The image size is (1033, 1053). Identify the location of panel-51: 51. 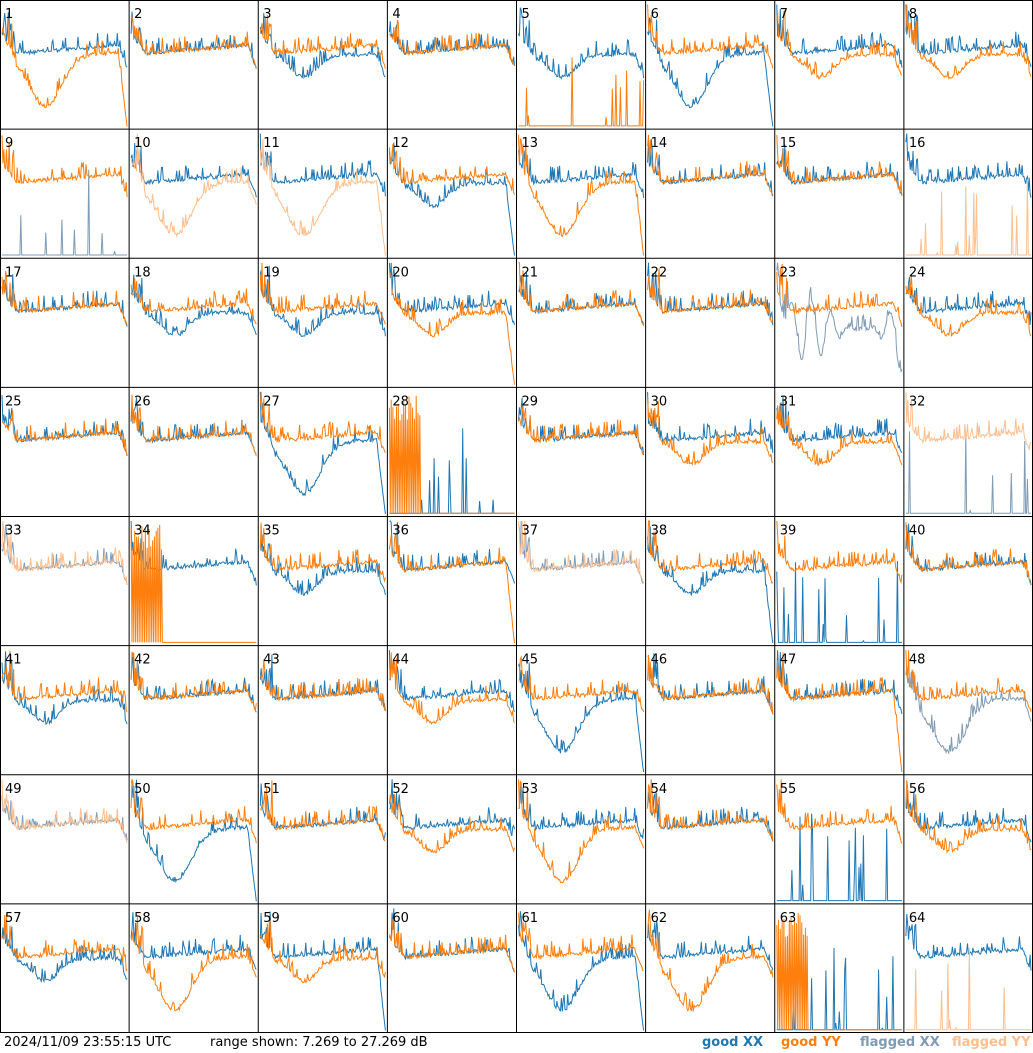
(322, 811).